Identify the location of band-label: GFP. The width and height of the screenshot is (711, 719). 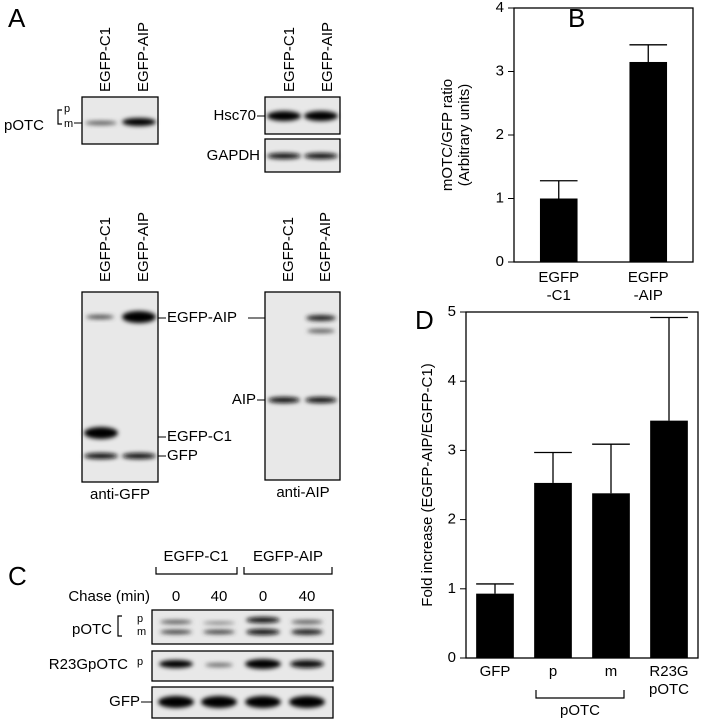
(182, 455).